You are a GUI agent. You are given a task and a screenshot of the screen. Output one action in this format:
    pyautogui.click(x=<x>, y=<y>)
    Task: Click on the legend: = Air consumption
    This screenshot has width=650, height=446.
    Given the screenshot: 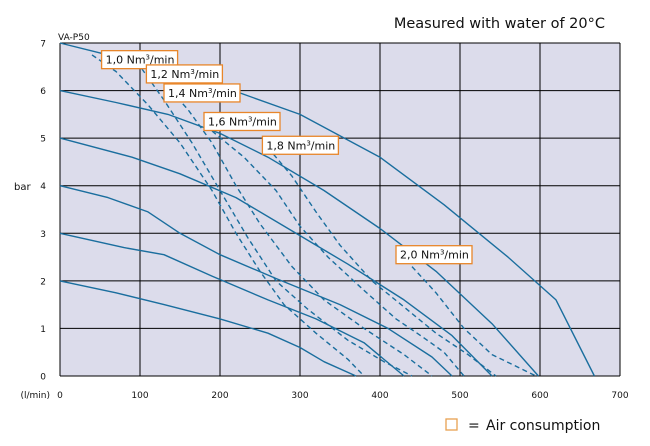 What is the action you would take?
    pyautogui.click(x=522, y=426)
    